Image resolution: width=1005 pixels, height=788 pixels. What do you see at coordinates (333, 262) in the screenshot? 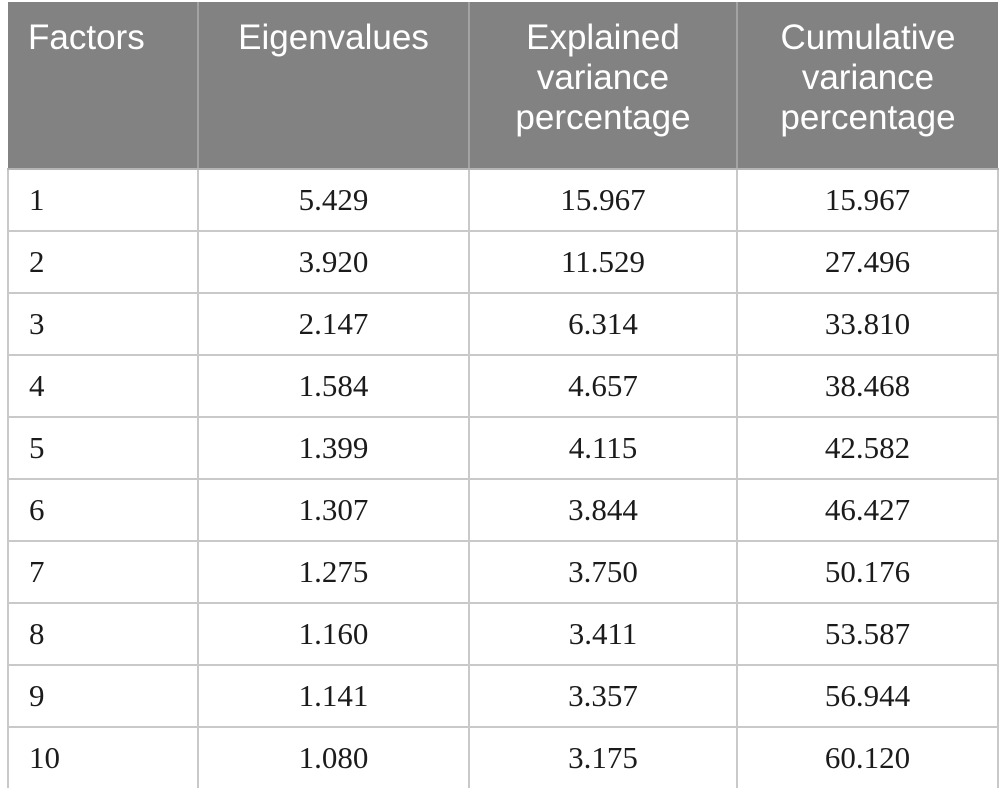
I see `eigenvalue-cell: 3.920` at bounding box center [333, 262].